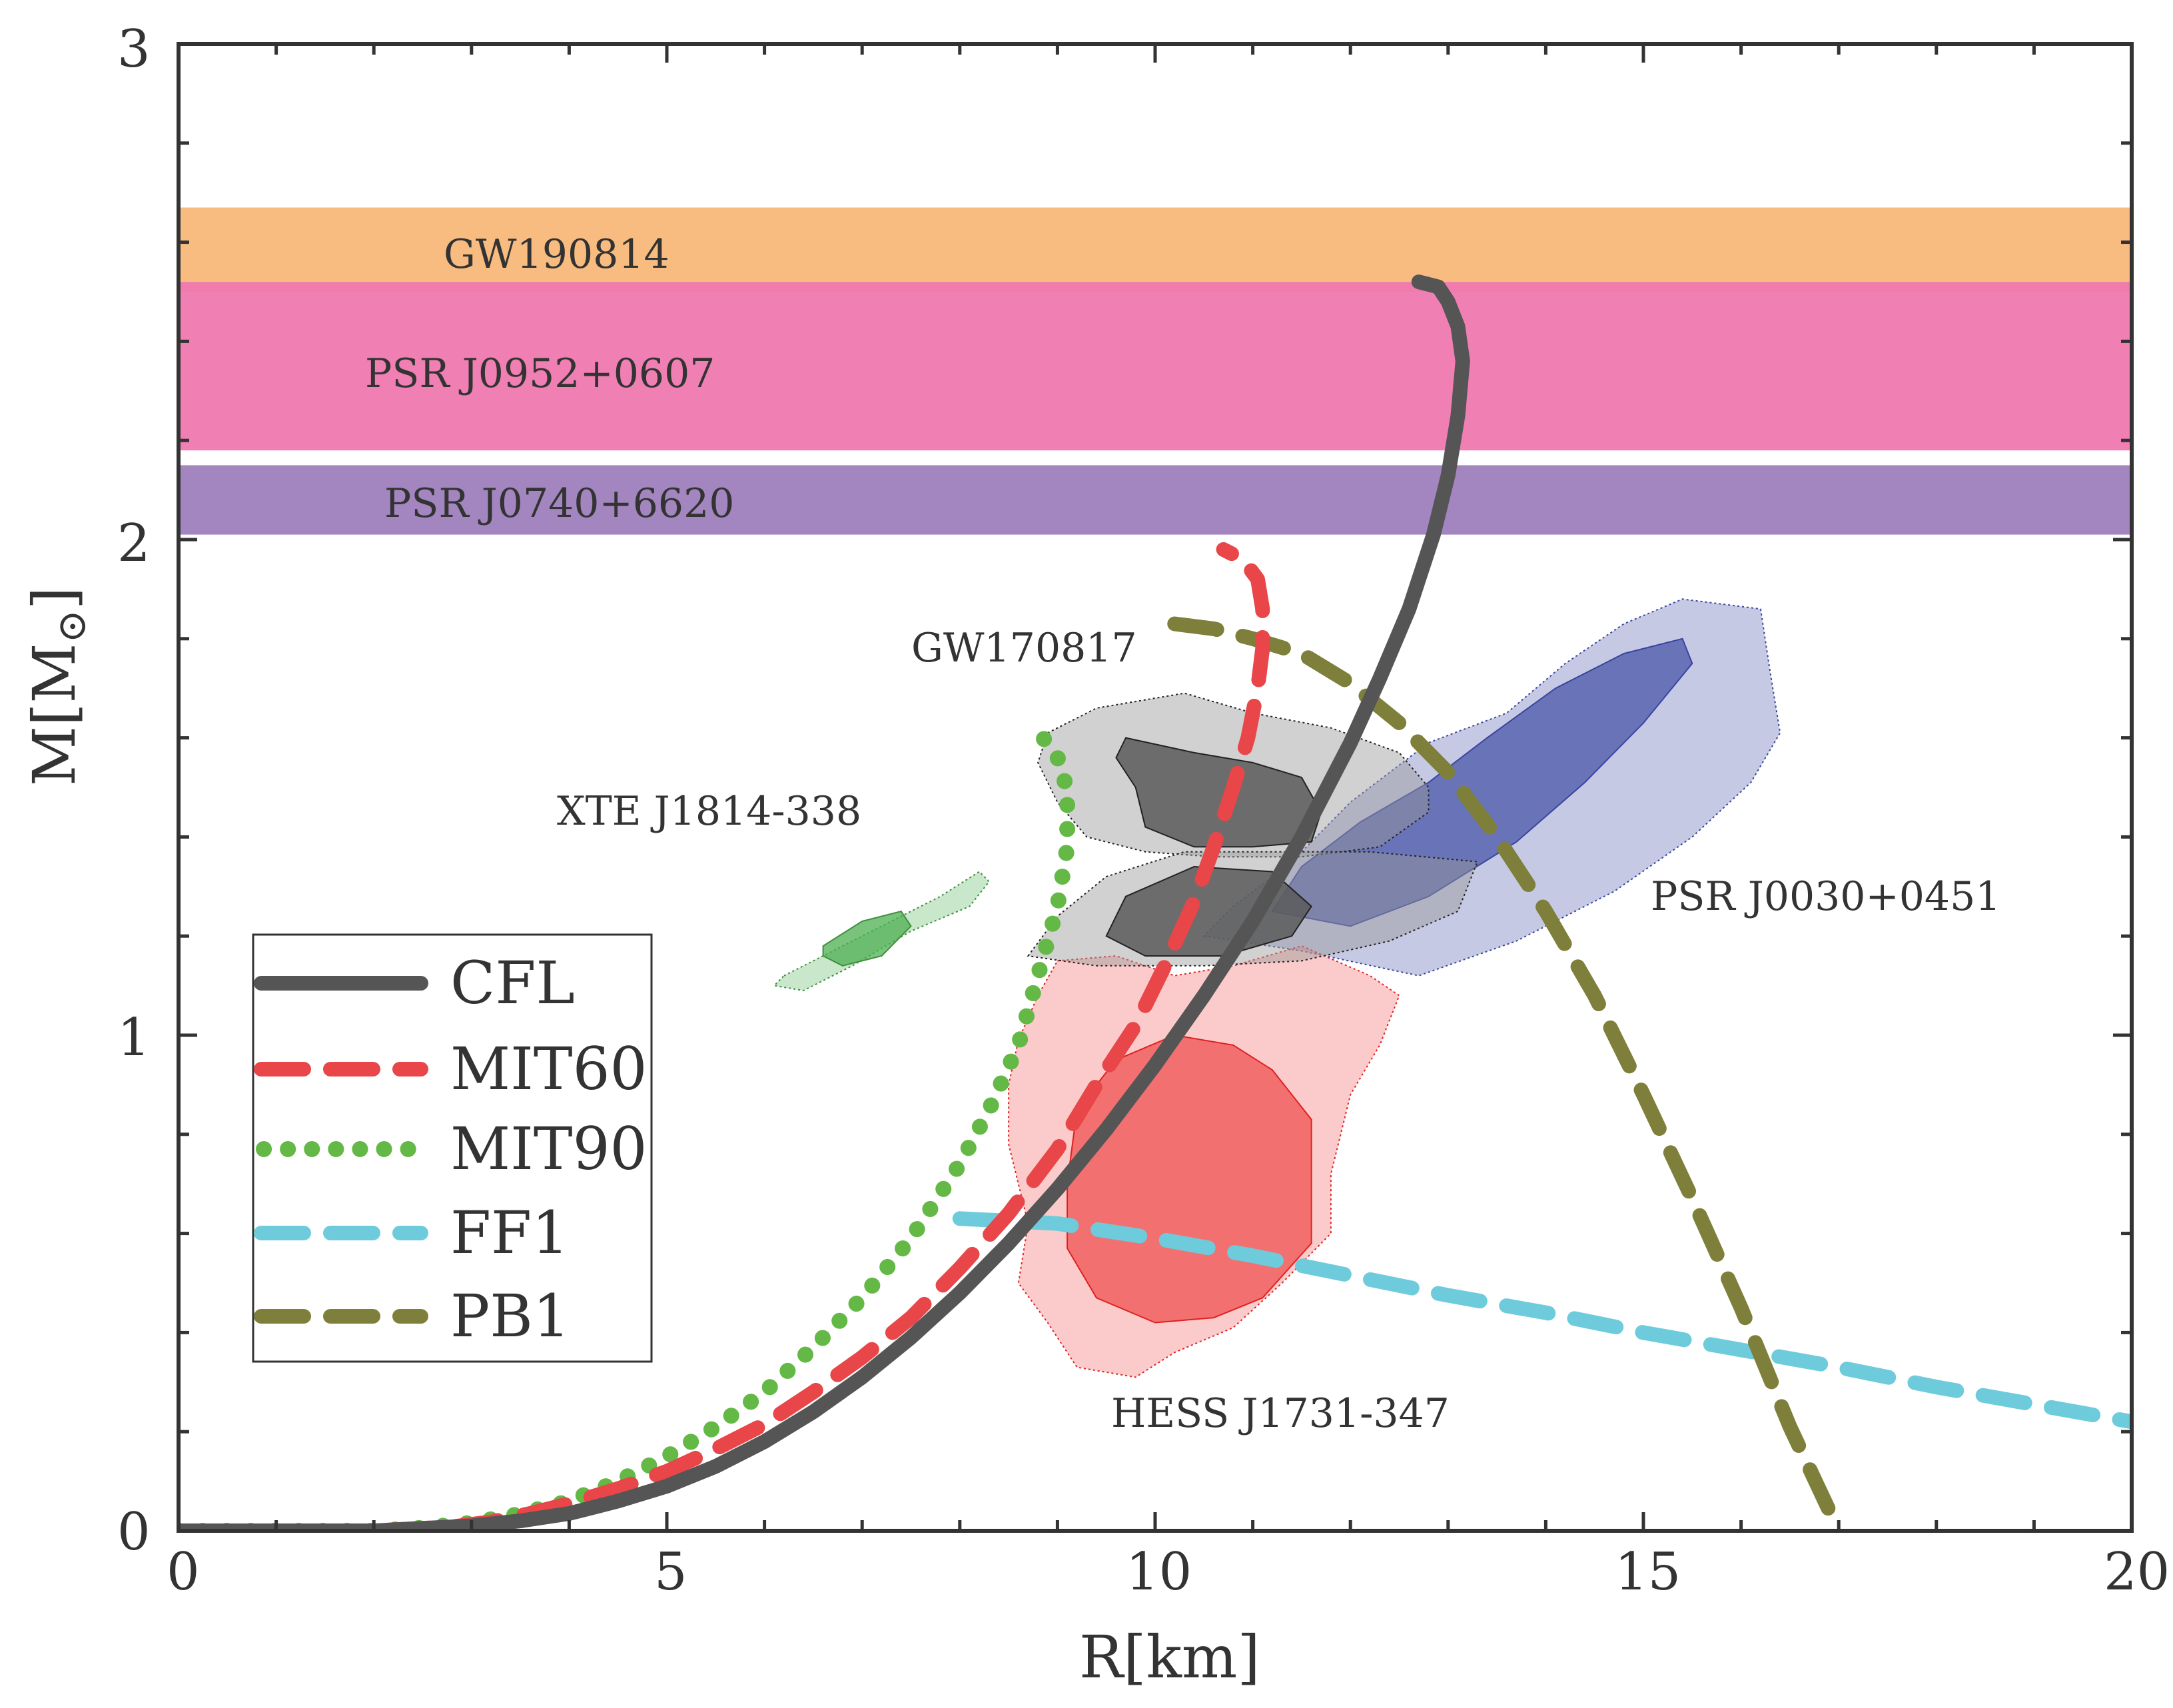  Describe the element at coordinates (134, 49) in the screenshot. I see `y-tick-label-3: 3` at that location.